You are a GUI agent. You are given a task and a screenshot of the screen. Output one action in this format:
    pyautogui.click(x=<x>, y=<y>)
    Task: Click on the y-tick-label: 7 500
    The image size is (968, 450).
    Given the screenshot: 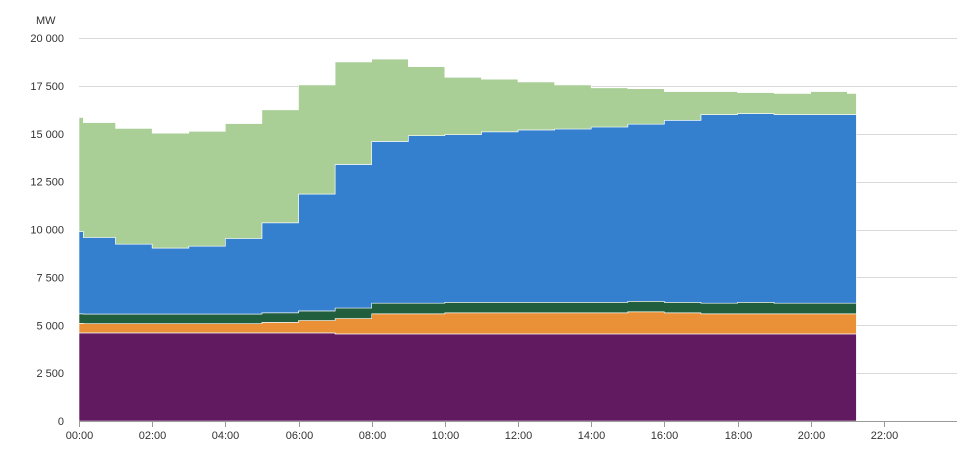 What is the action you would take?
    pyautogui.click(x=50, y=278)
    